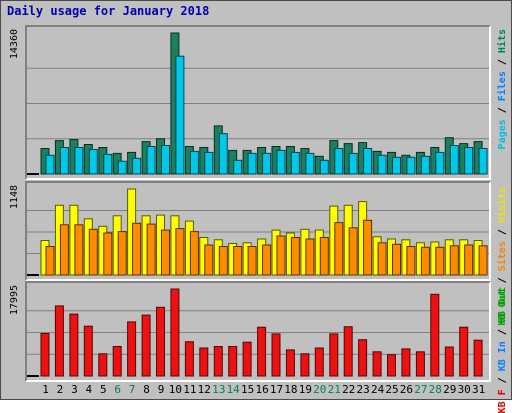 The height and width of the screenshot is (413, 512). I want to click on legend-label: Pages, so click(502, 134).